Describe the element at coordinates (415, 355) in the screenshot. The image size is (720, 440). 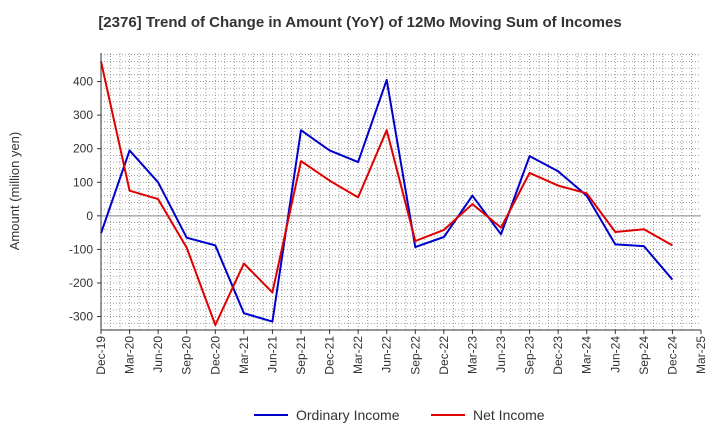
I see `x-tick-label: Sep-22` at that location.